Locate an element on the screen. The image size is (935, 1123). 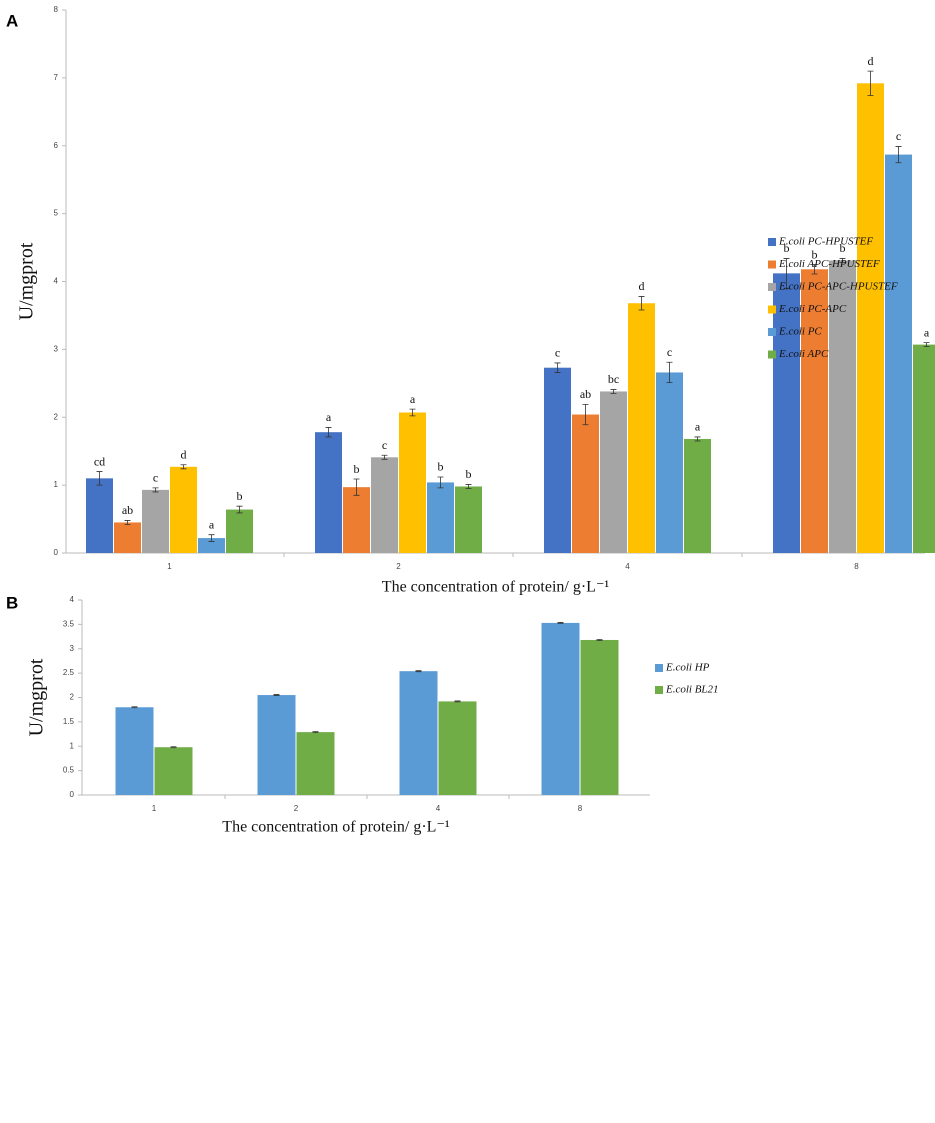
y-tick-label: 3 is located at coordinates (72, 648).